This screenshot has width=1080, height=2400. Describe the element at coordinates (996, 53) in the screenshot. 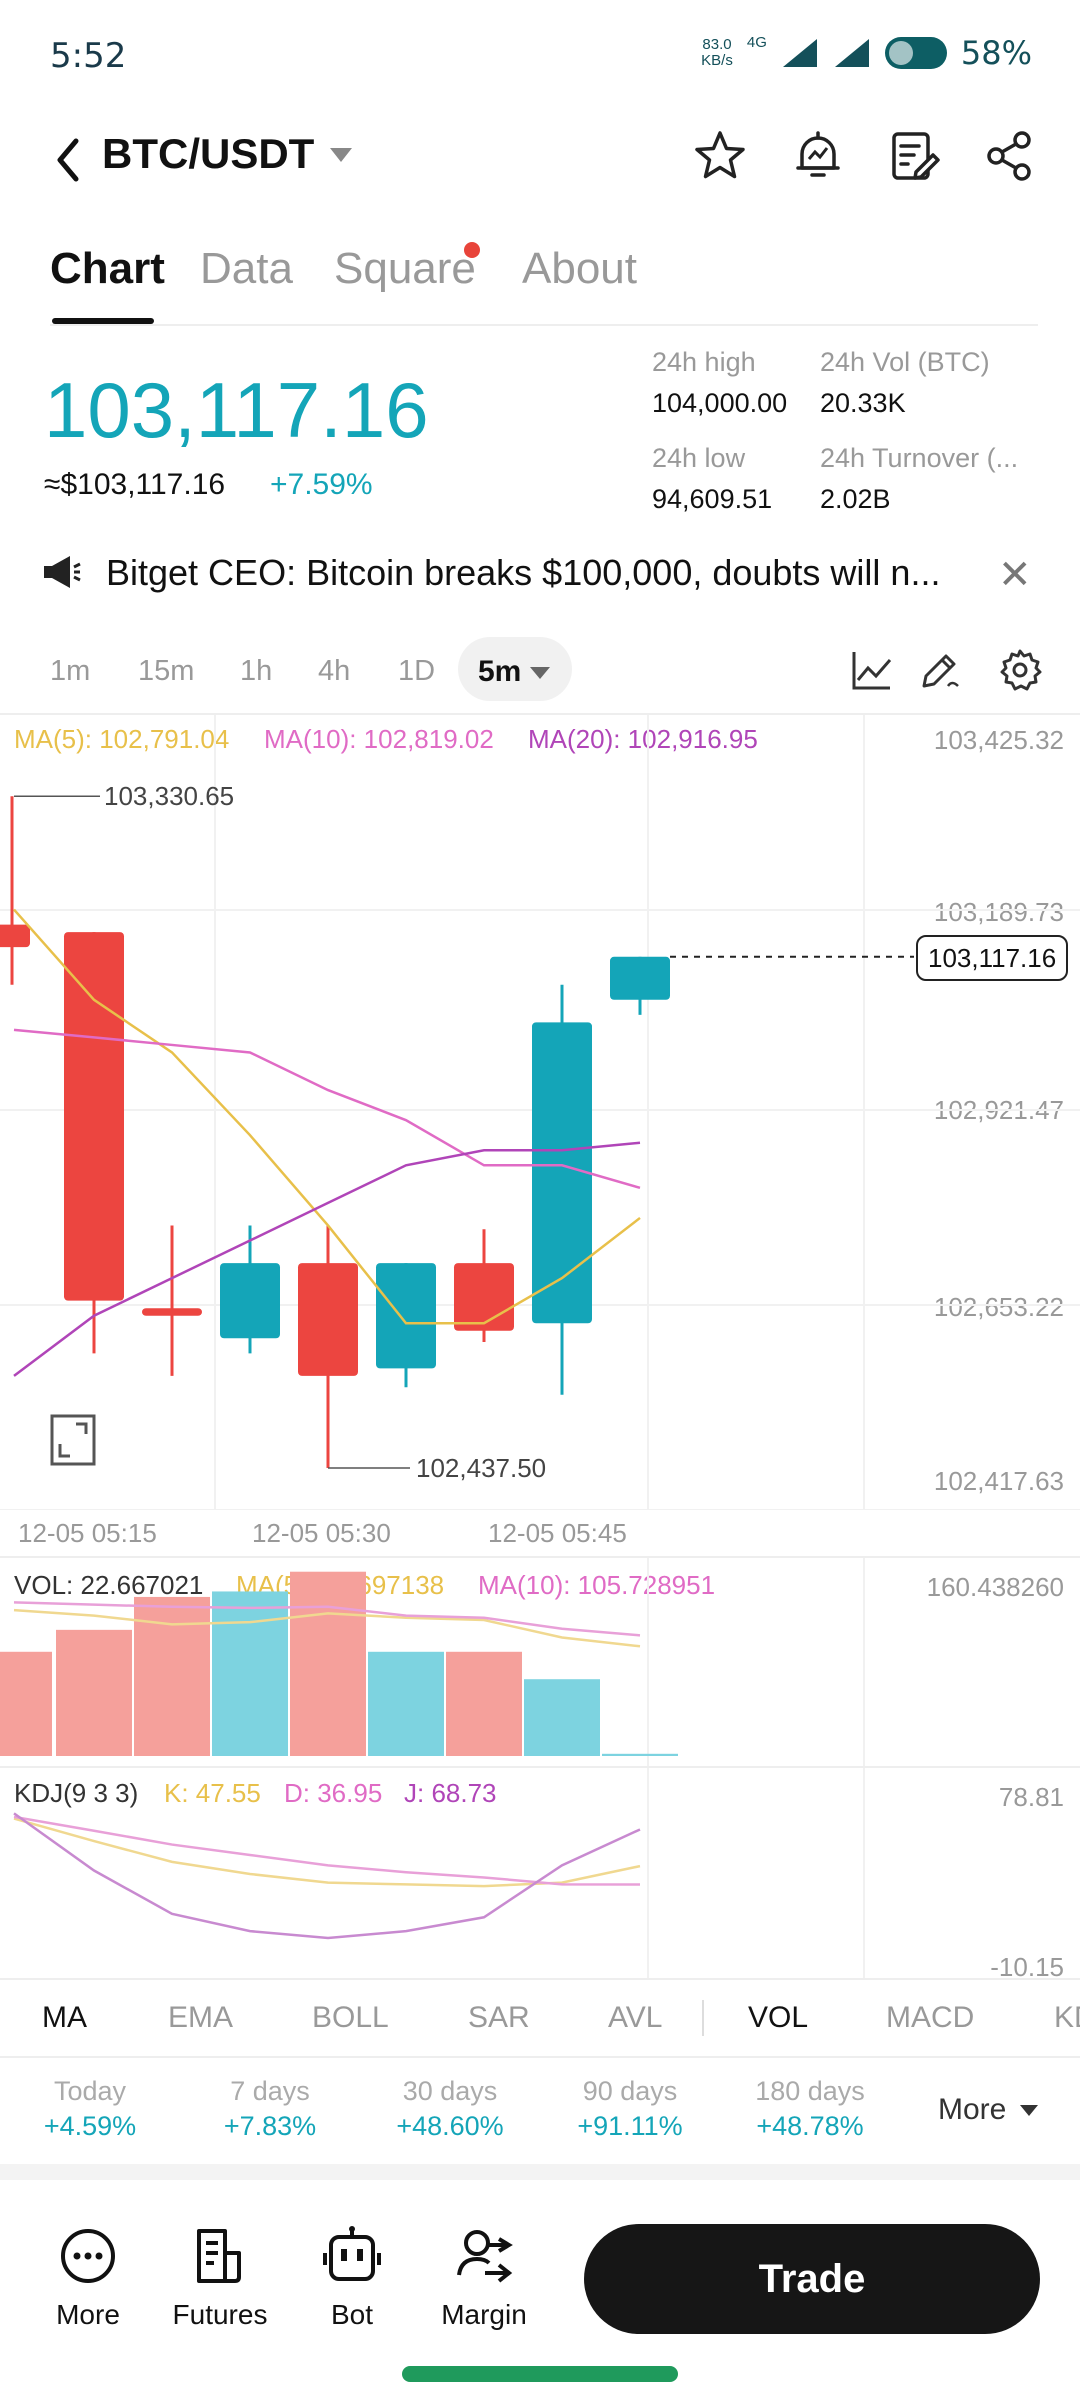

I see `battery-level: 58%` at that location.